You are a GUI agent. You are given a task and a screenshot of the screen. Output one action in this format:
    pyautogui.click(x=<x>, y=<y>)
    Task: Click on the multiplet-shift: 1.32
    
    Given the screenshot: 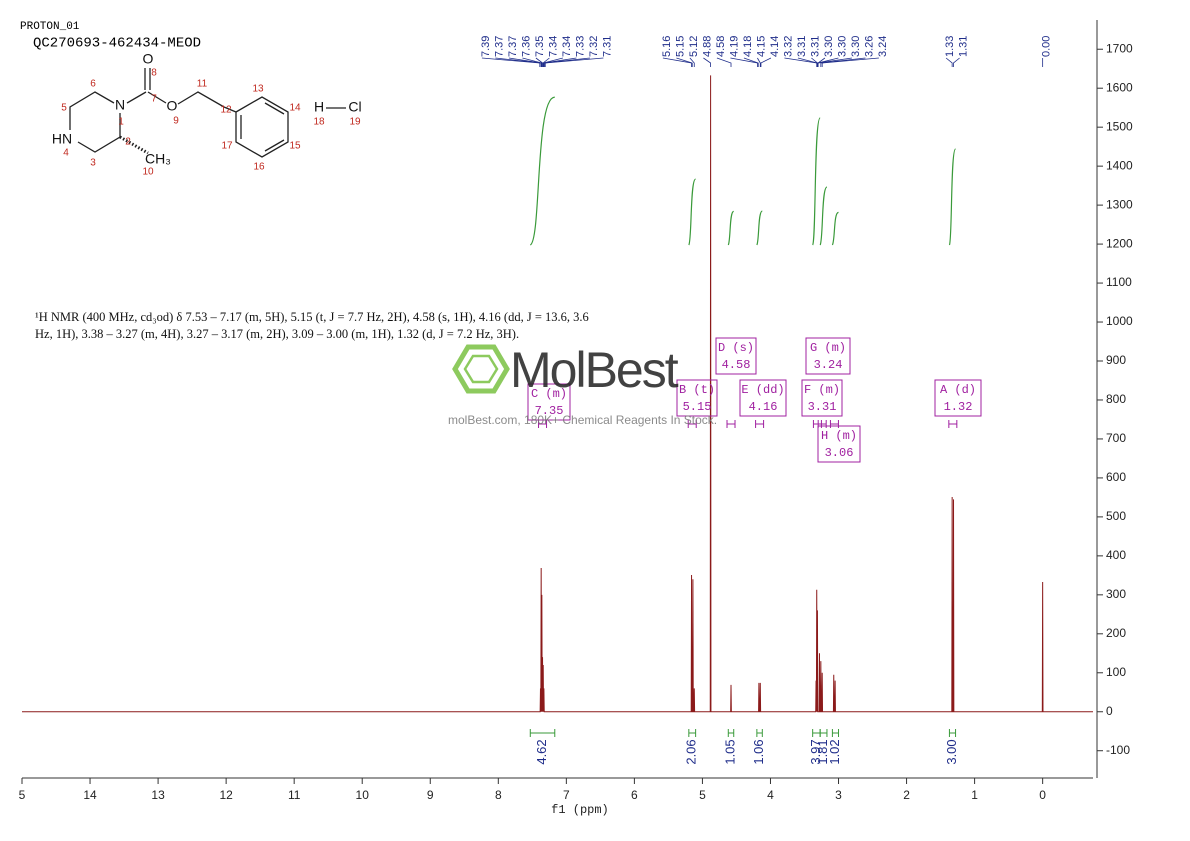 What is the action you would take?
    pyautogui.click(x=958, y=407)
    